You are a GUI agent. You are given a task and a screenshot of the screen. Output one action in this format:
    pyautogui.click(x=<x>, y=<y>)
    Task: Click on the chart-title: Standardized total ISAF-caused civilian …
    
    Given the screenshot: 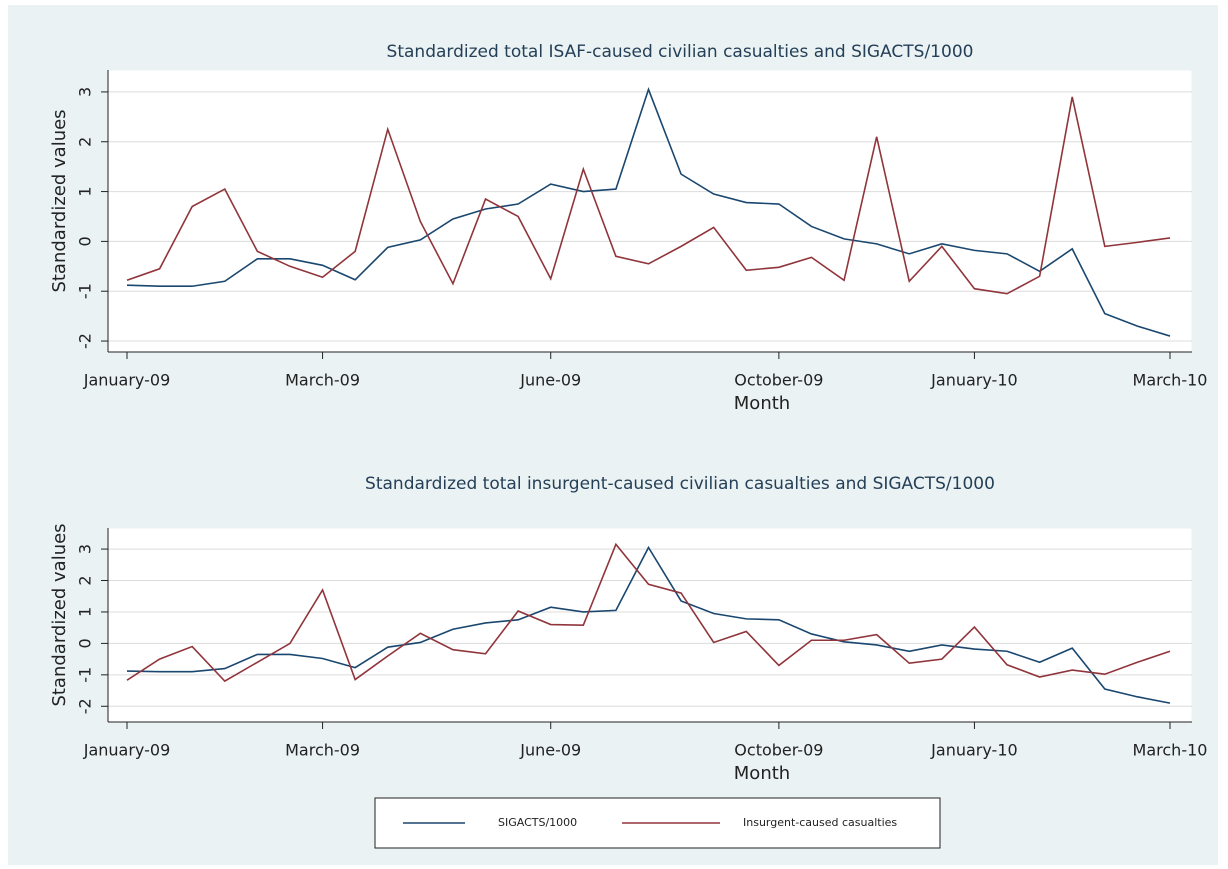 What is the action you would take?
    pyautogui.click(x=680, y=52)
    